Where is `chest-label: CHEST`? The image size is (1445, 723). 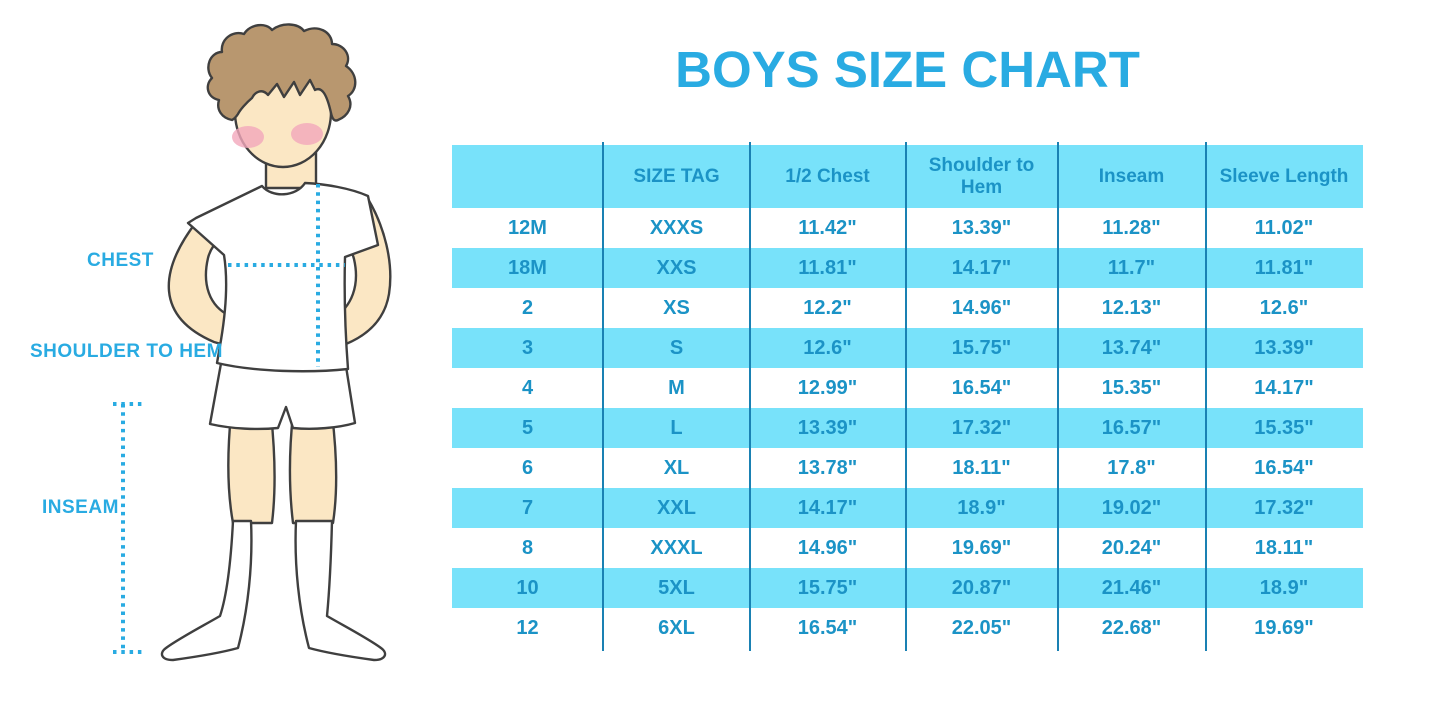 chest-label: CHEST is located at coordinates (120, 260).